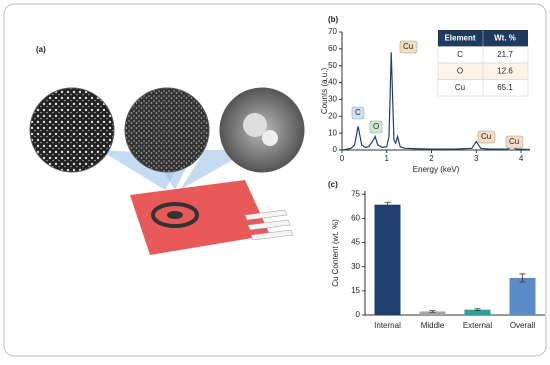 Image resolution: width=550 pixels, height=365 pixels. I want to click on x-tick-label: External, so click(478, 325).